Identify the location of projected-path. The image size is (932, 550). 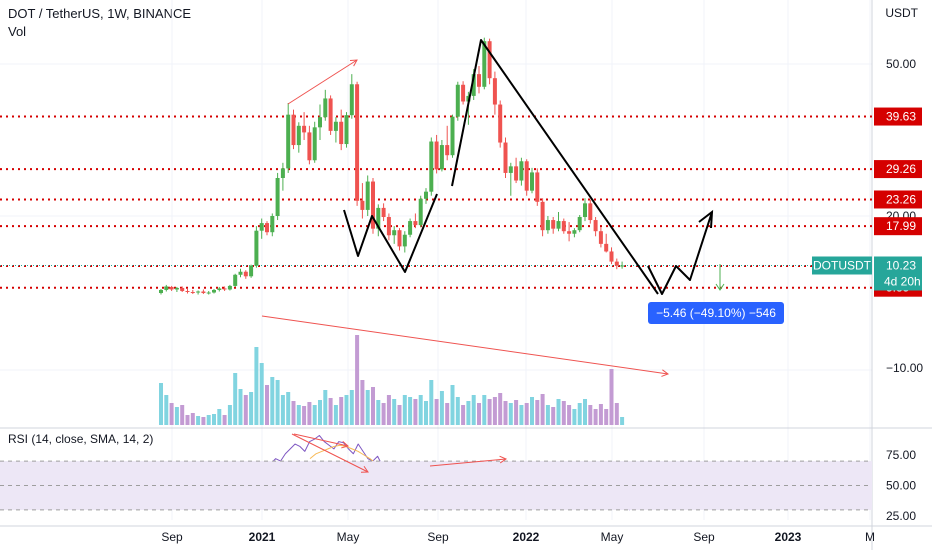
(680, 253).